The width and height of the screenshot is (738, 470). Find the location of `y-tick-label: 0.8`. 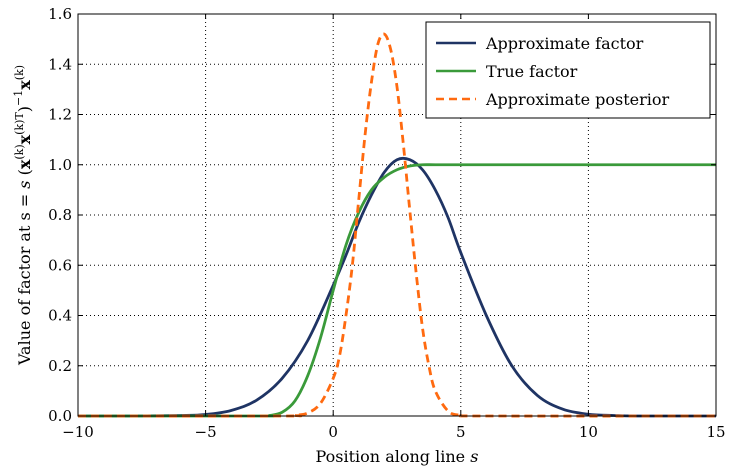

y-tick-label: 0.8 is located at coordinates (60, 215).